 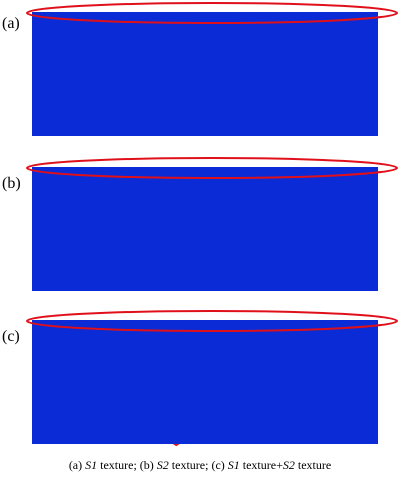 What do you see at coordinates (11, 23) in the screenshot?
I see `panel-label-a: (a)` at bounding box center [11, 23].